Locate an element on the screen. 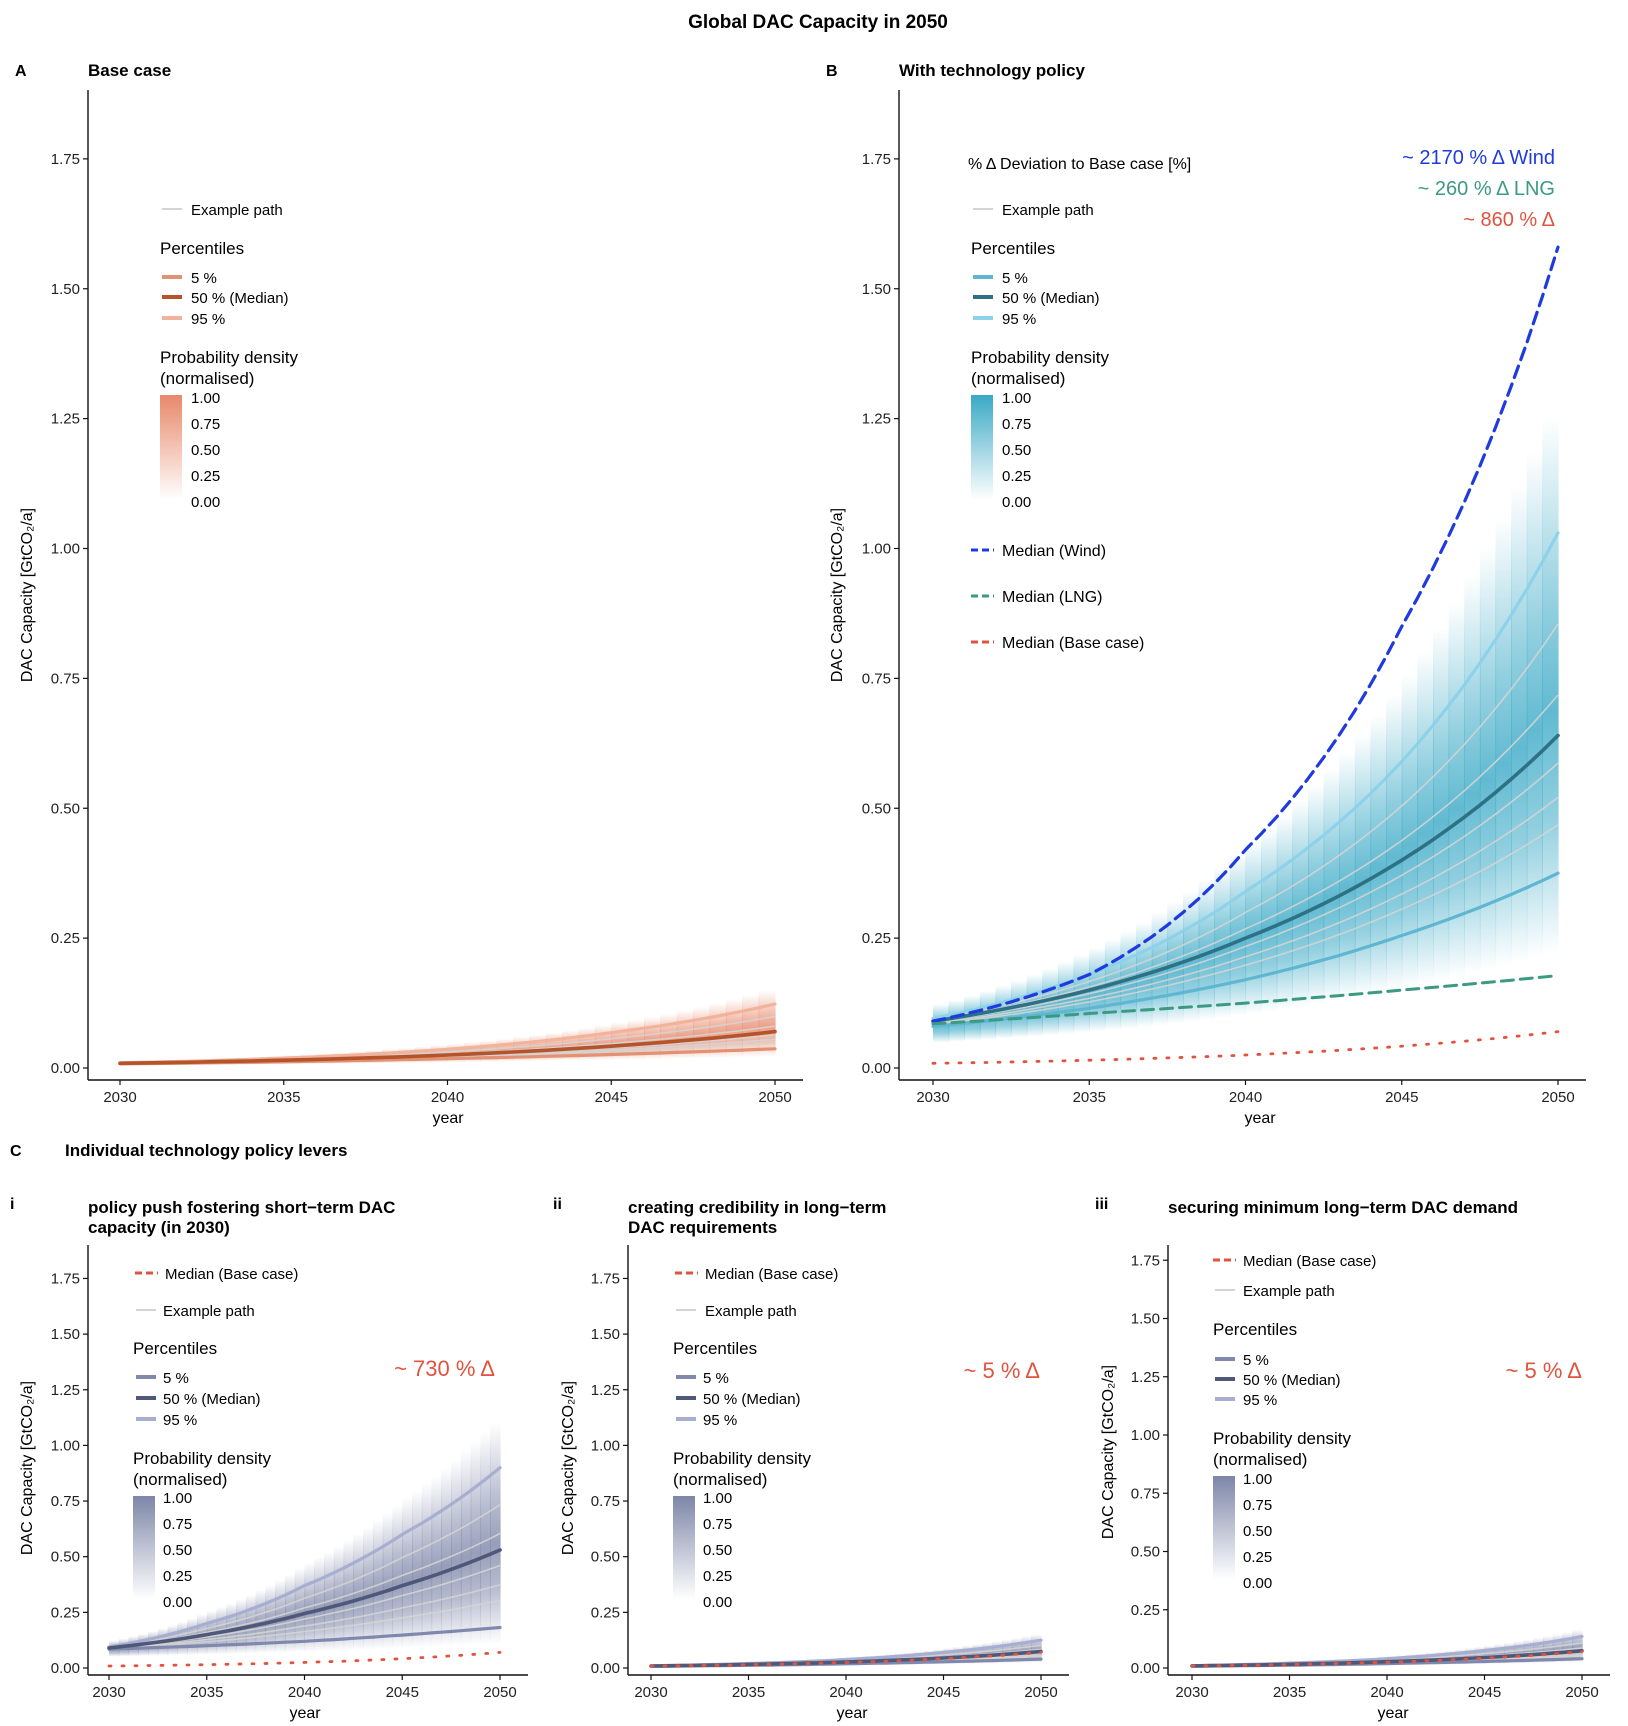  x-tick-label: 2040 is located at coordinates (304, 1692).